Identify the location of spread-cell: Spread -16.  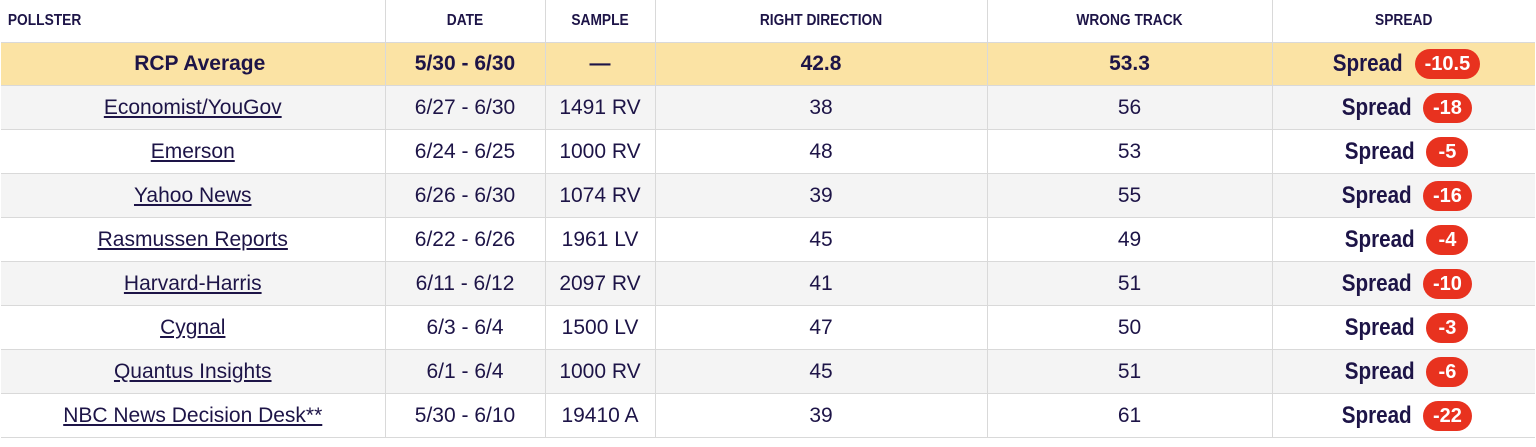
(1403, 195).